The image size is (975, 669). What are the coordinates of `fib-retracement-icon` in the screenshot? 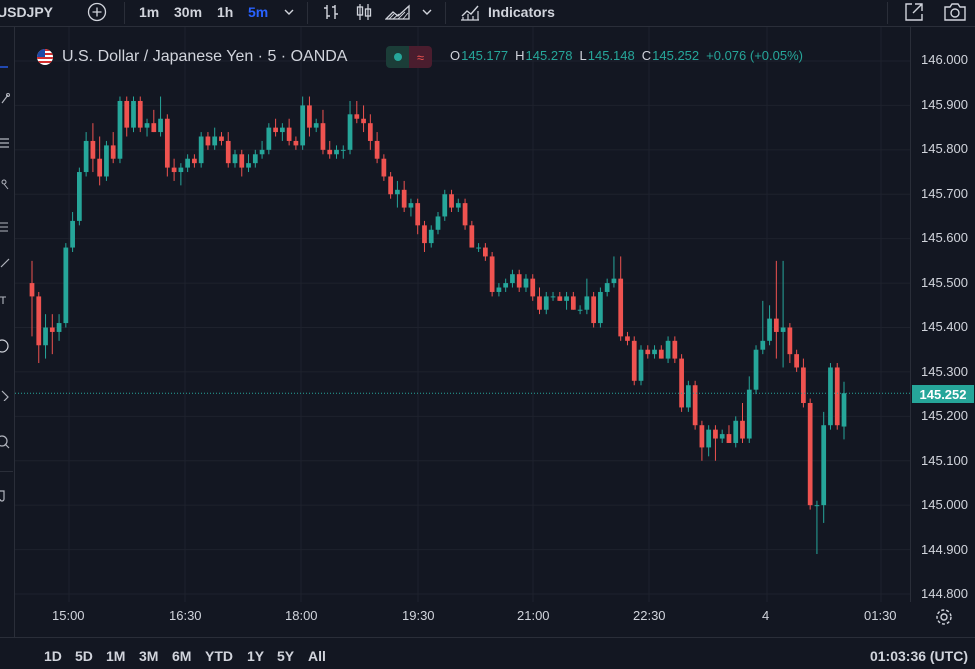 It's located at (6, 143).